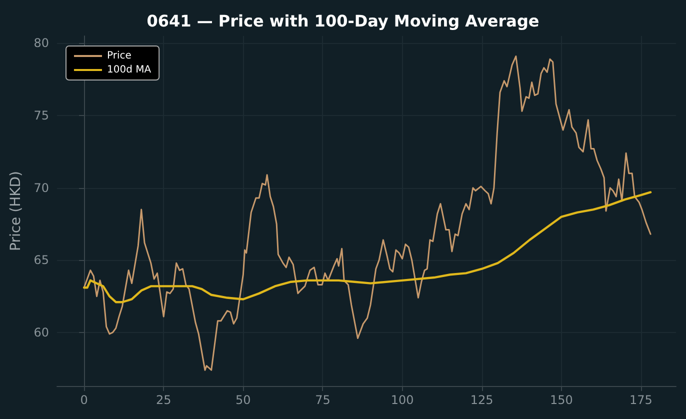 The image size is (686, 419). What do you see at coordinates (84, 400) in the screenshot?
I see `x-tick-label: 0` at bounding box center [84, 400].